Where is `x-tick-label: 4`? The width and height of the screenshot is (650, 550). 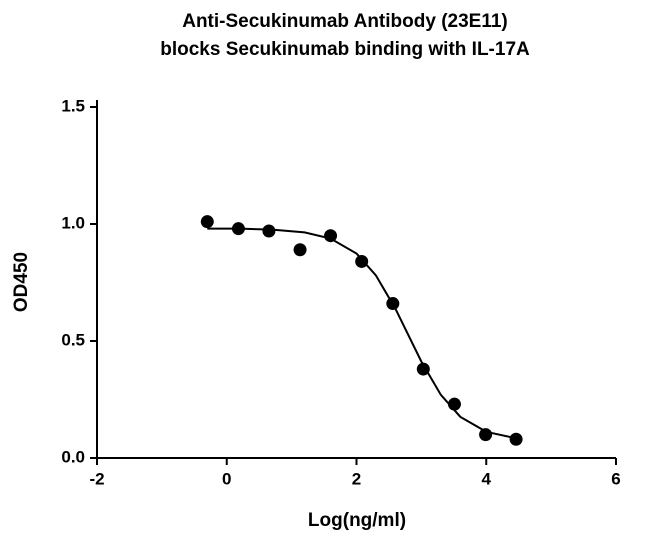
x-tick-label: 4 is located at coordinates (487, 478).